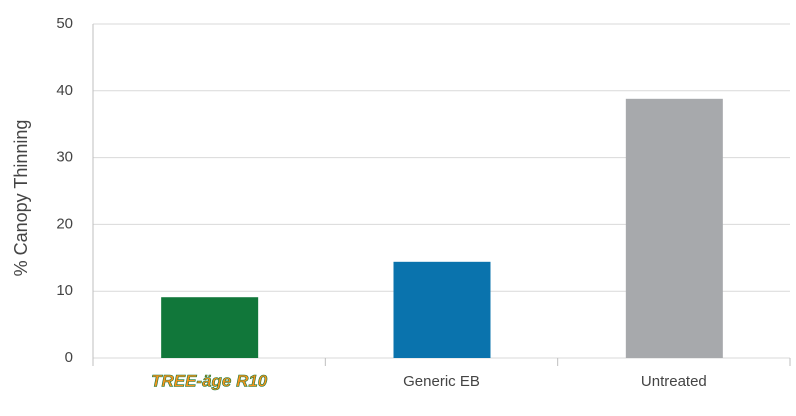 This screenshot has height=416, width=796. What do you see at coordinates (64, 290) in the screenshot?
I see `y-tick-label: 10` at bounding box center [64, 290].